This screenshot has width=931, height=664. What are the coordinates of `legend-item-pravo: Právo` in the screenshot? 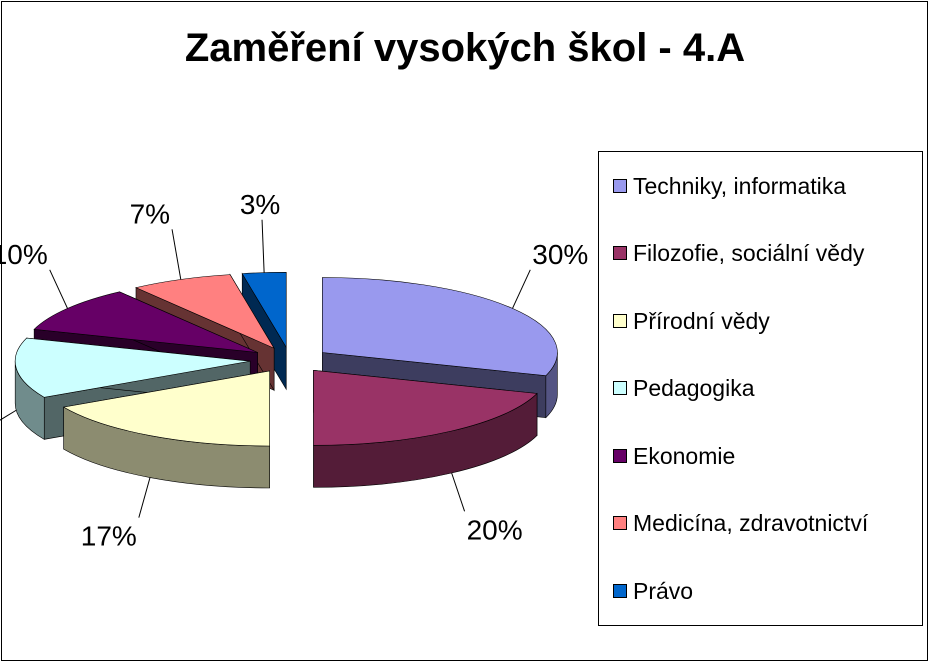 It's located at (653, 591).